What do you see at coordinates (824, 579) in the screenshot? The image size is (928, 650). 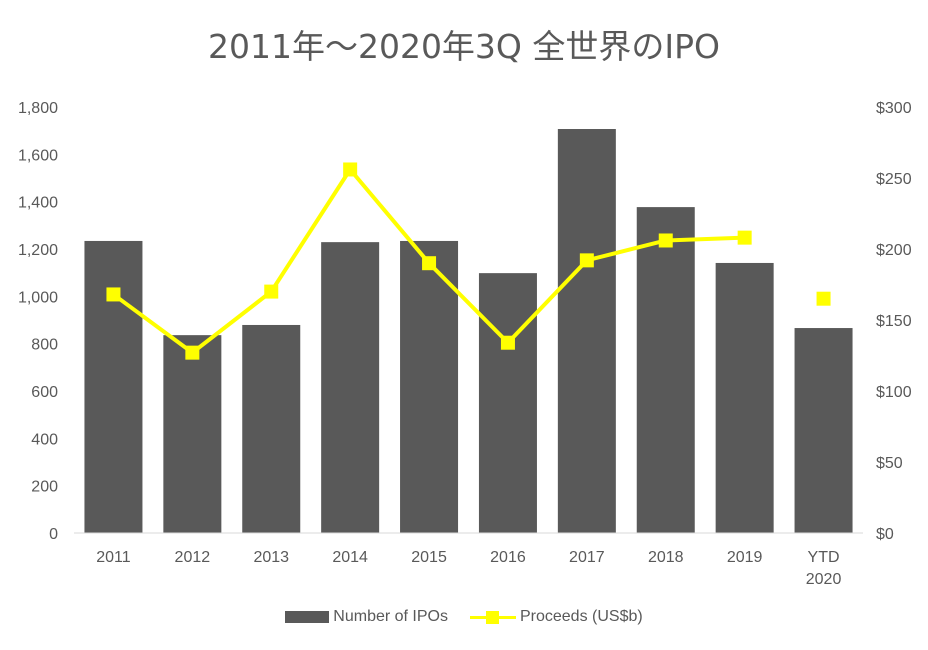 I see `x-tick-label: 2020` at bounding box center [824, 579].